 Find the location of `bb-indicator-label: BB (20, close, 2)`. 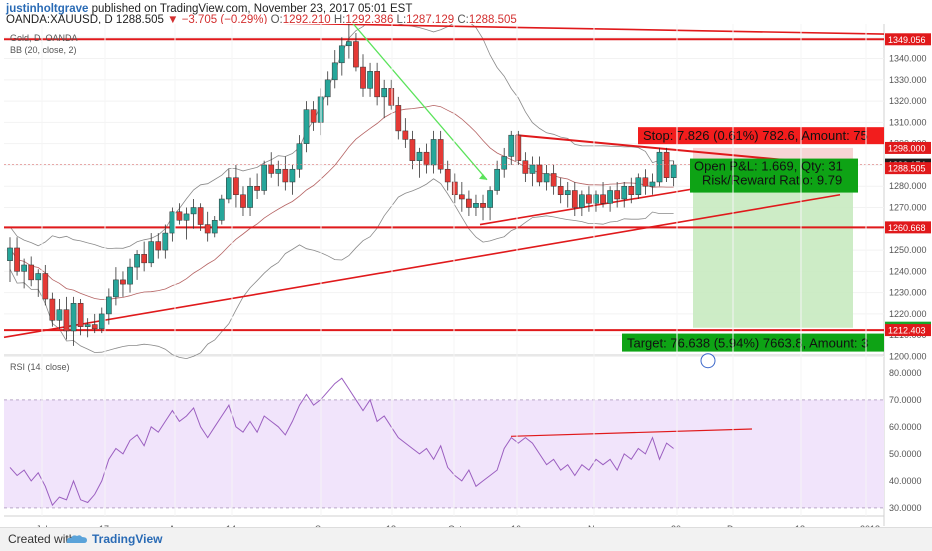

bb-indicator-label: BB (20, close, 2) is located at coordinates (43, 50).